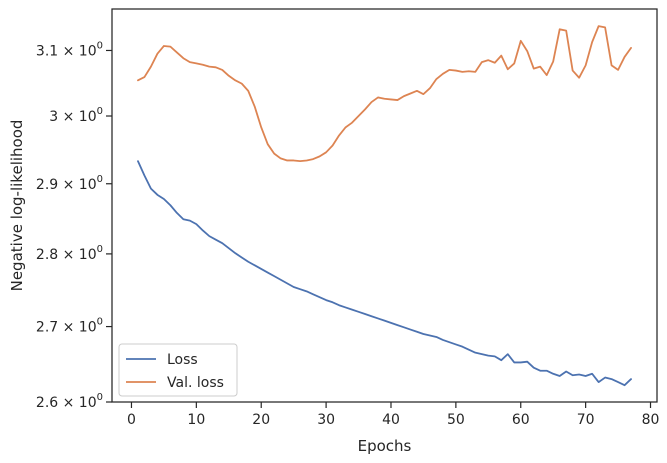 Image resolution: width=667 pixels, height=463 pixels. Describe the element at coordinates (69, 253) in the screenshot. I see `y-tick-label-2.8: 2.8 × 100` at that location.